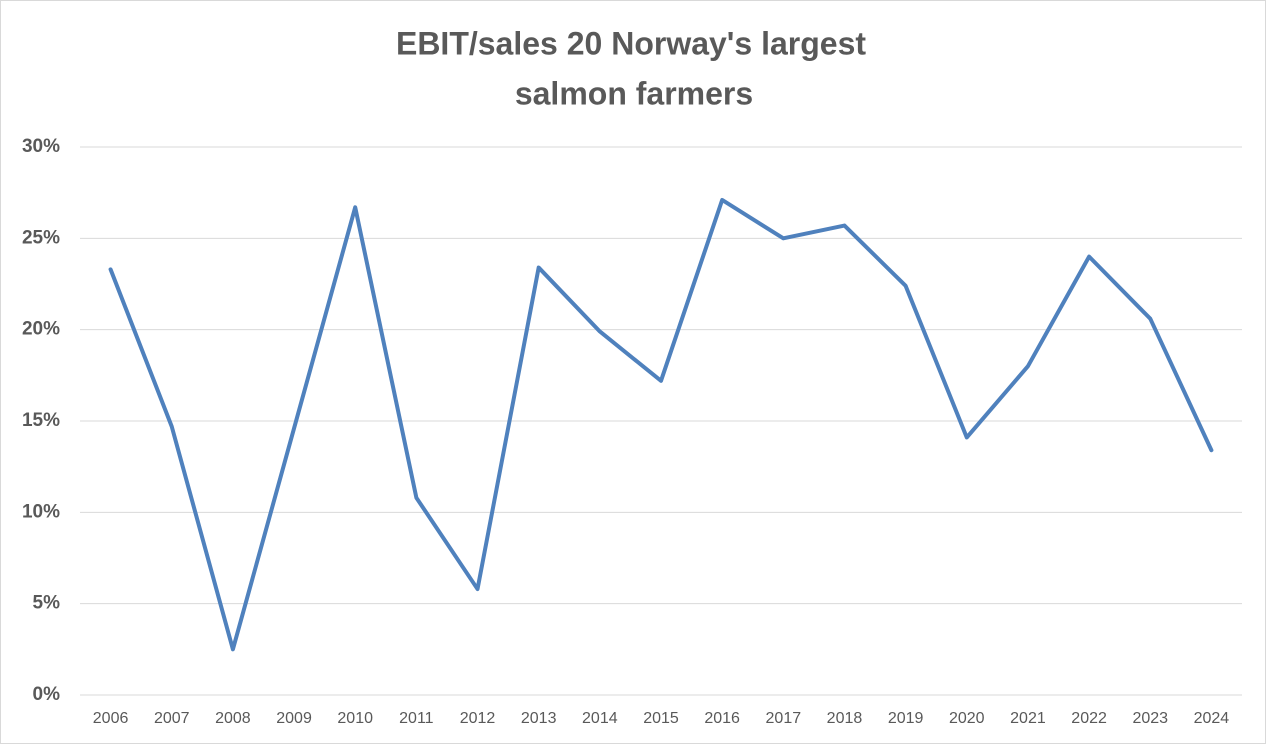 This screenshot has height=744, width=1266. I want to click on y-tick-label: 10%, so click(41, 511).